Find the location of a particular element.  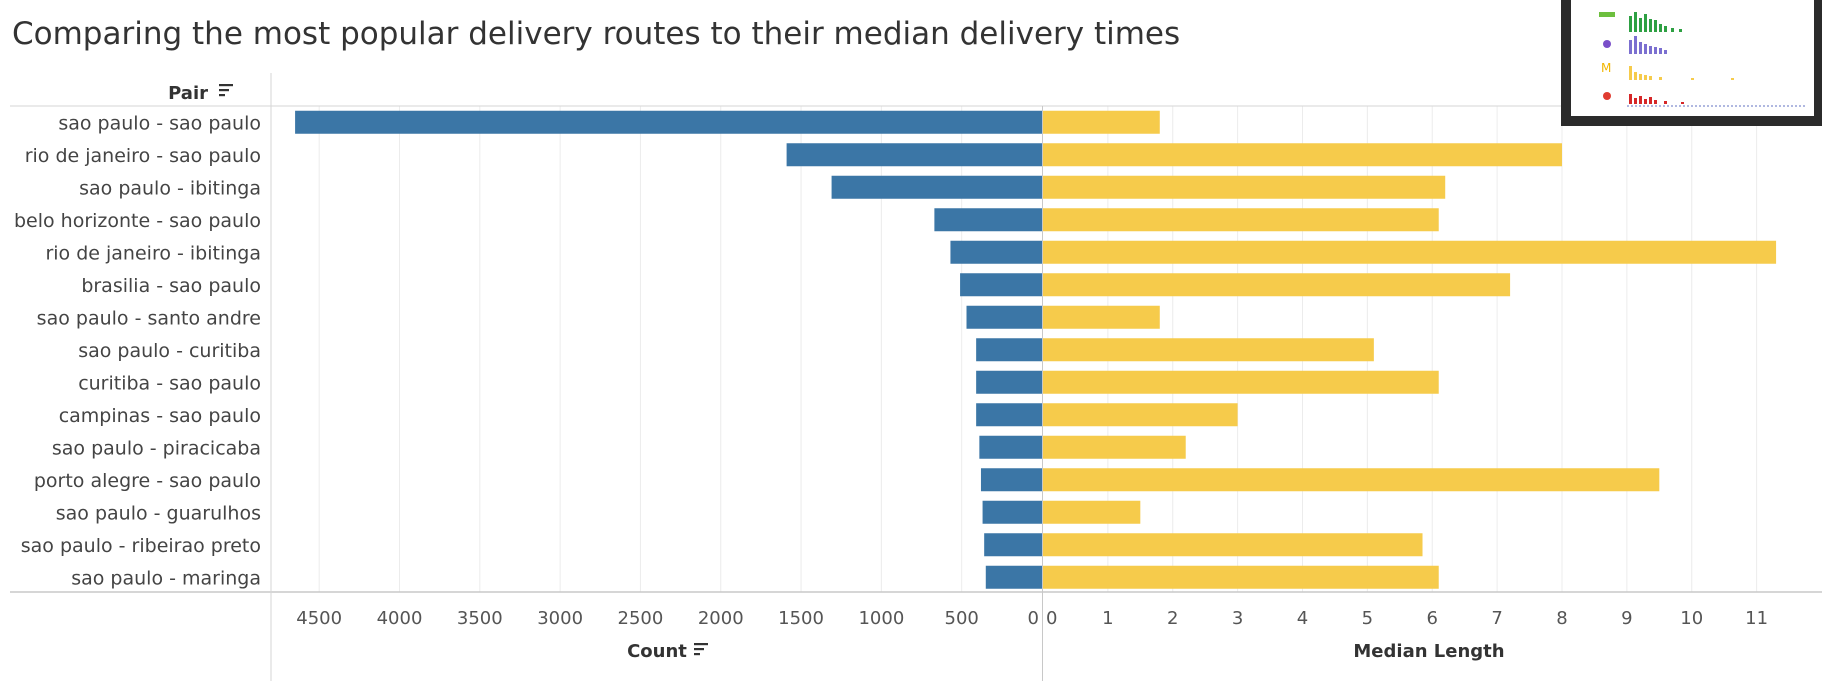

median-tick-label: 6 is located at coordinates (1432, 618).